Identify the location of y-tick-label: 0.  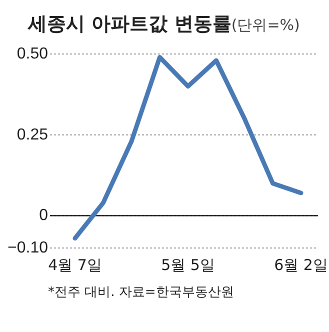
(43, 215).